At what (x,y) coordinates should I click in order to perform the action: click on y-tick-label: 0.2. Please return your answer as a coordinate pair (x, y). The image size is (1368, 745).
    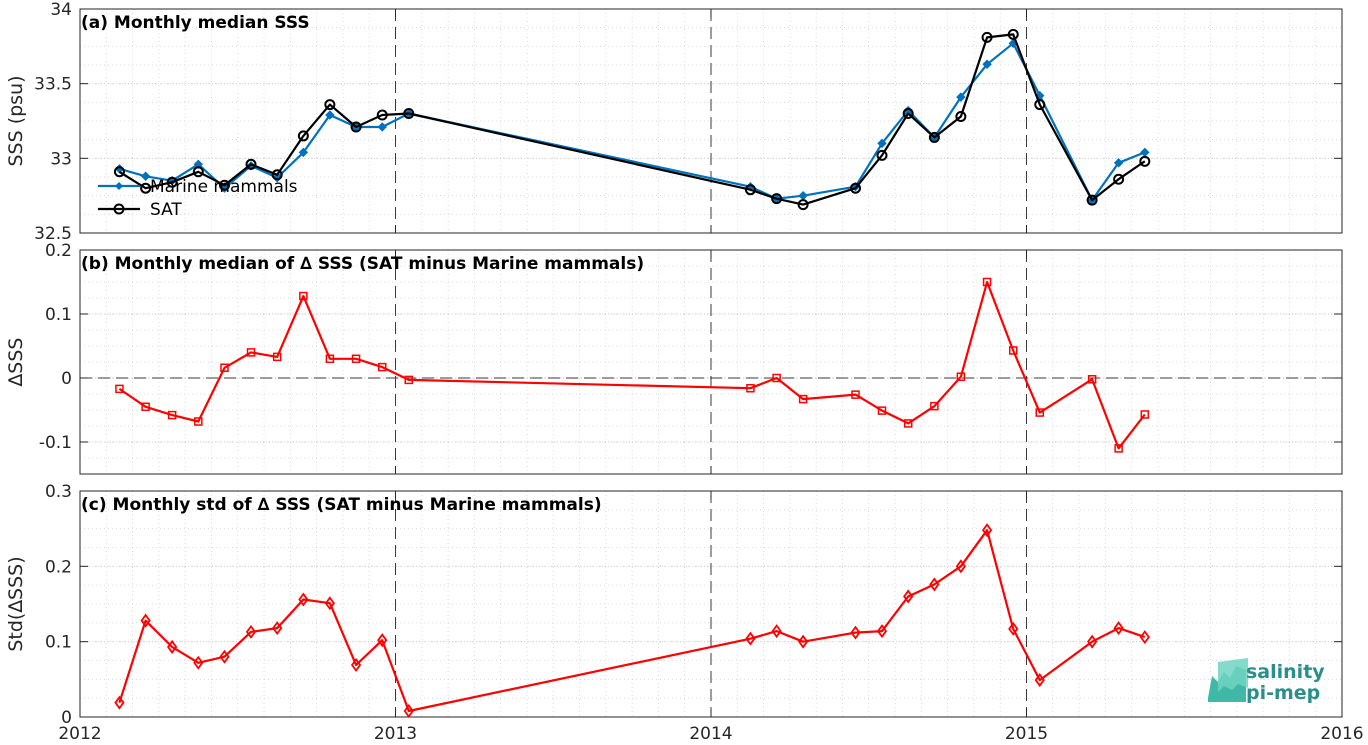
    Looking at the image, I should click on (58, 567).